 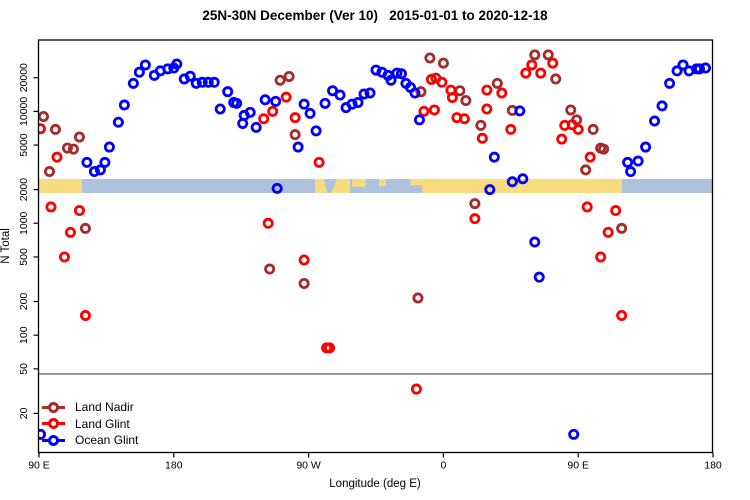 I want to click on legend-item-land-glint: Land Glint, so click(x=90, y=424).